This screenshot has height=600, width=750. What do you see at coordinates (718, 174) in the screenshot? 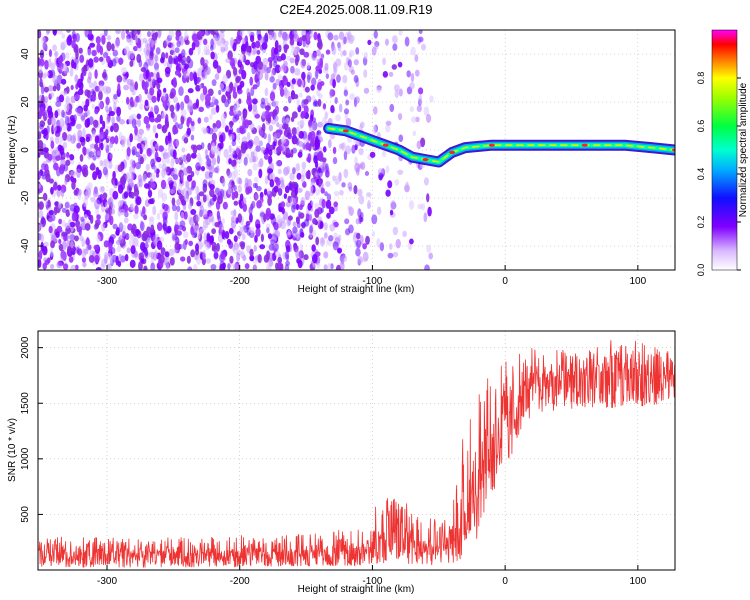
I see `colorbar-ticks: 0.0 0.2 0.4 0.6 0.8` at bounding box center [718, 174].